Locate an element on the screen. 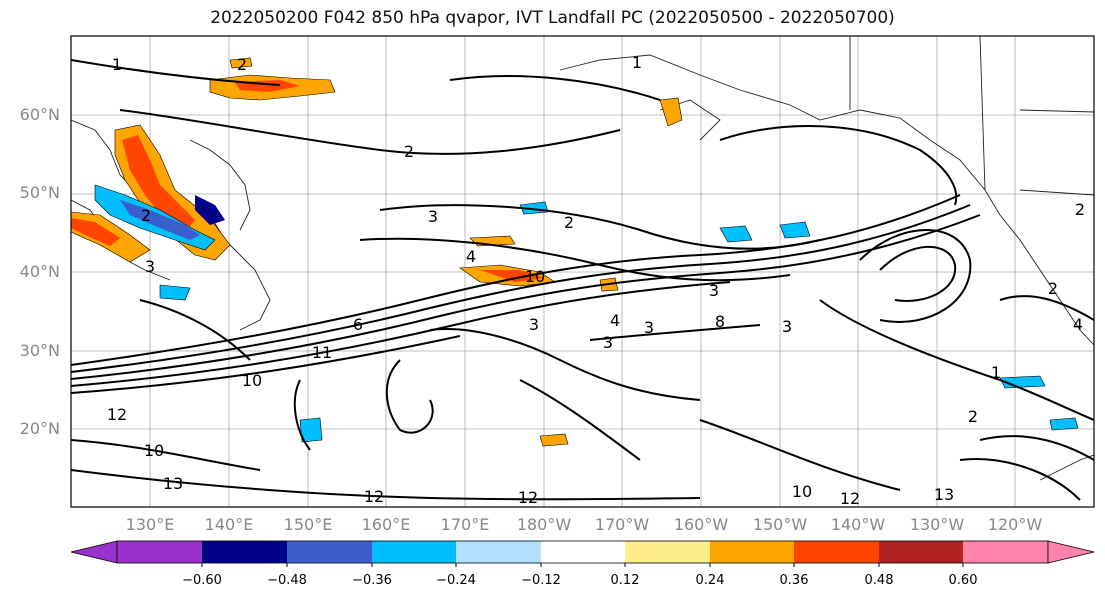 This screenshot has height=601, width=1105. lat-label: 40°N is located at coordinates (40, 271).